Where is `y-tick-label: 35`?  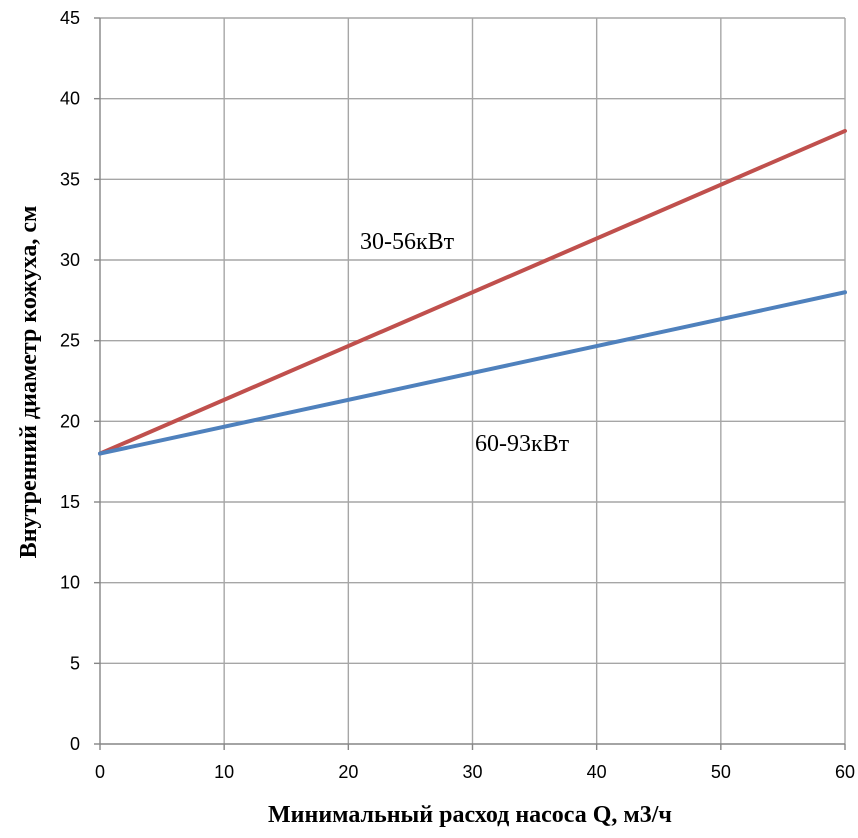 y-tick-label: 35 is located at coordinates (70, 179).